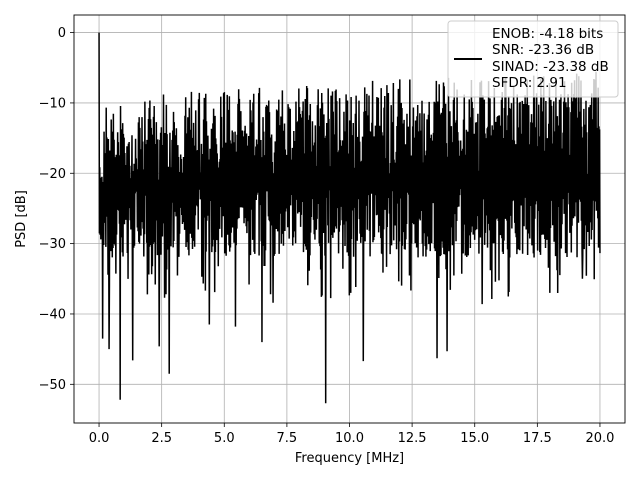 The height and width of the screenshot is (480, 640). Describe the element at coordinates (412, 438) in the screenshot. I see `x-tick-label: 12.5` at that location.